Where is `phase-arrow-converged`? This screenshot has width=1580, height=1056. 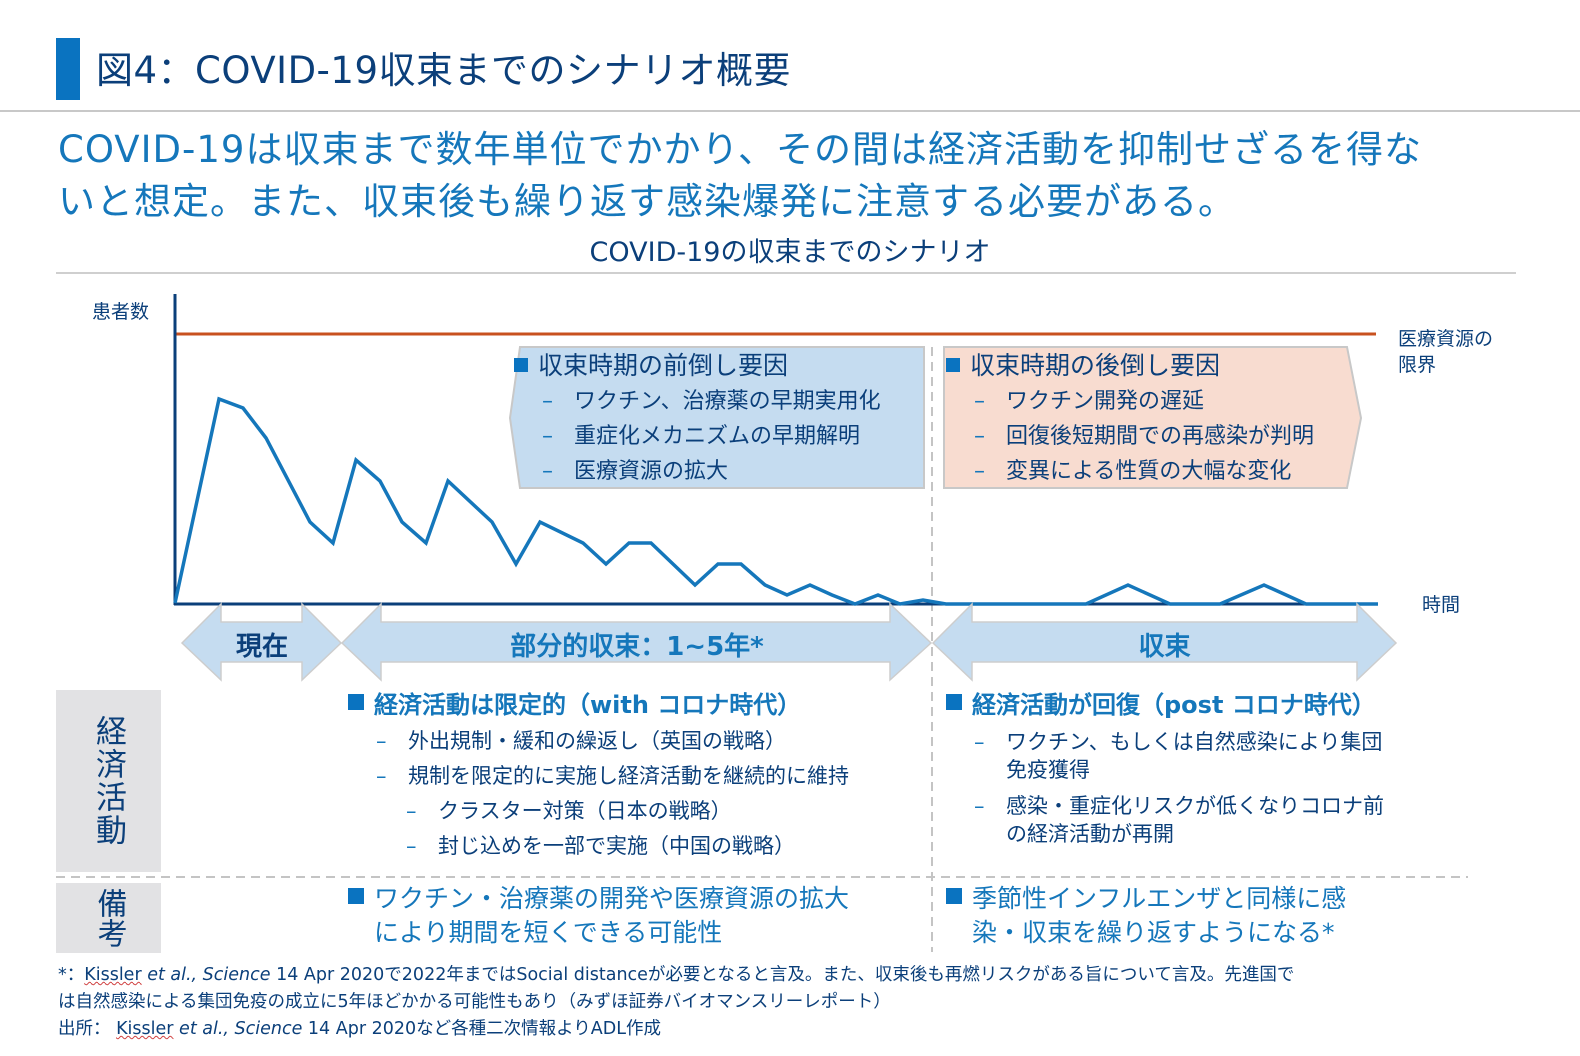 phase-arrow-converged is located at coordinates (1164, 642).